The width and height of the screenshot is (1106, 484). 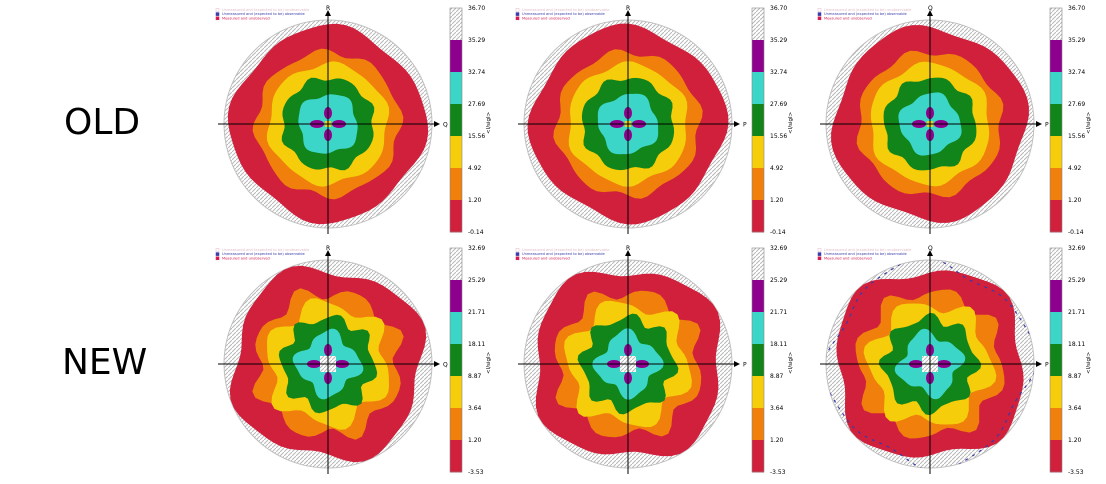 What do you see at coordinates (328, 248) in the screenshot?
I see `vertical-axis-label: R` at bounding box center [328, 248].